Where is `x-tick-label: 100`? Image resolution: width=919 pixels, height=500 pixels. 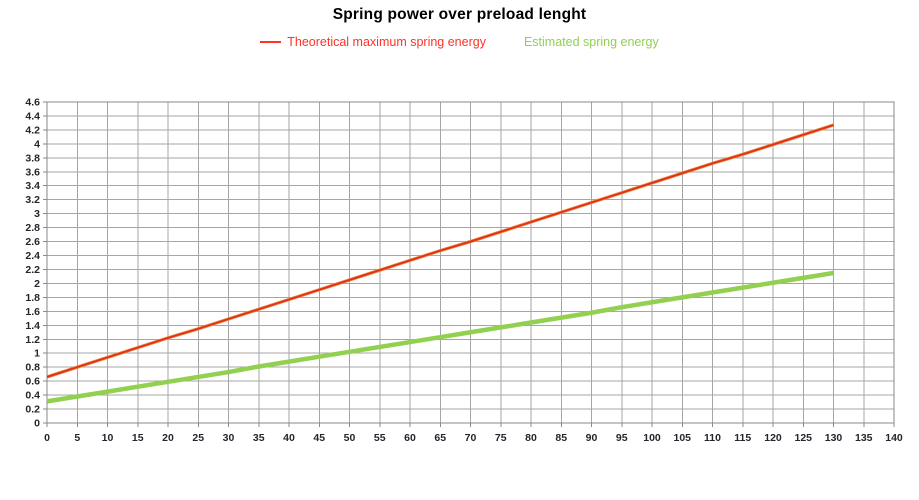
x-tick-label: 100 is located at coordinates (652, 438).